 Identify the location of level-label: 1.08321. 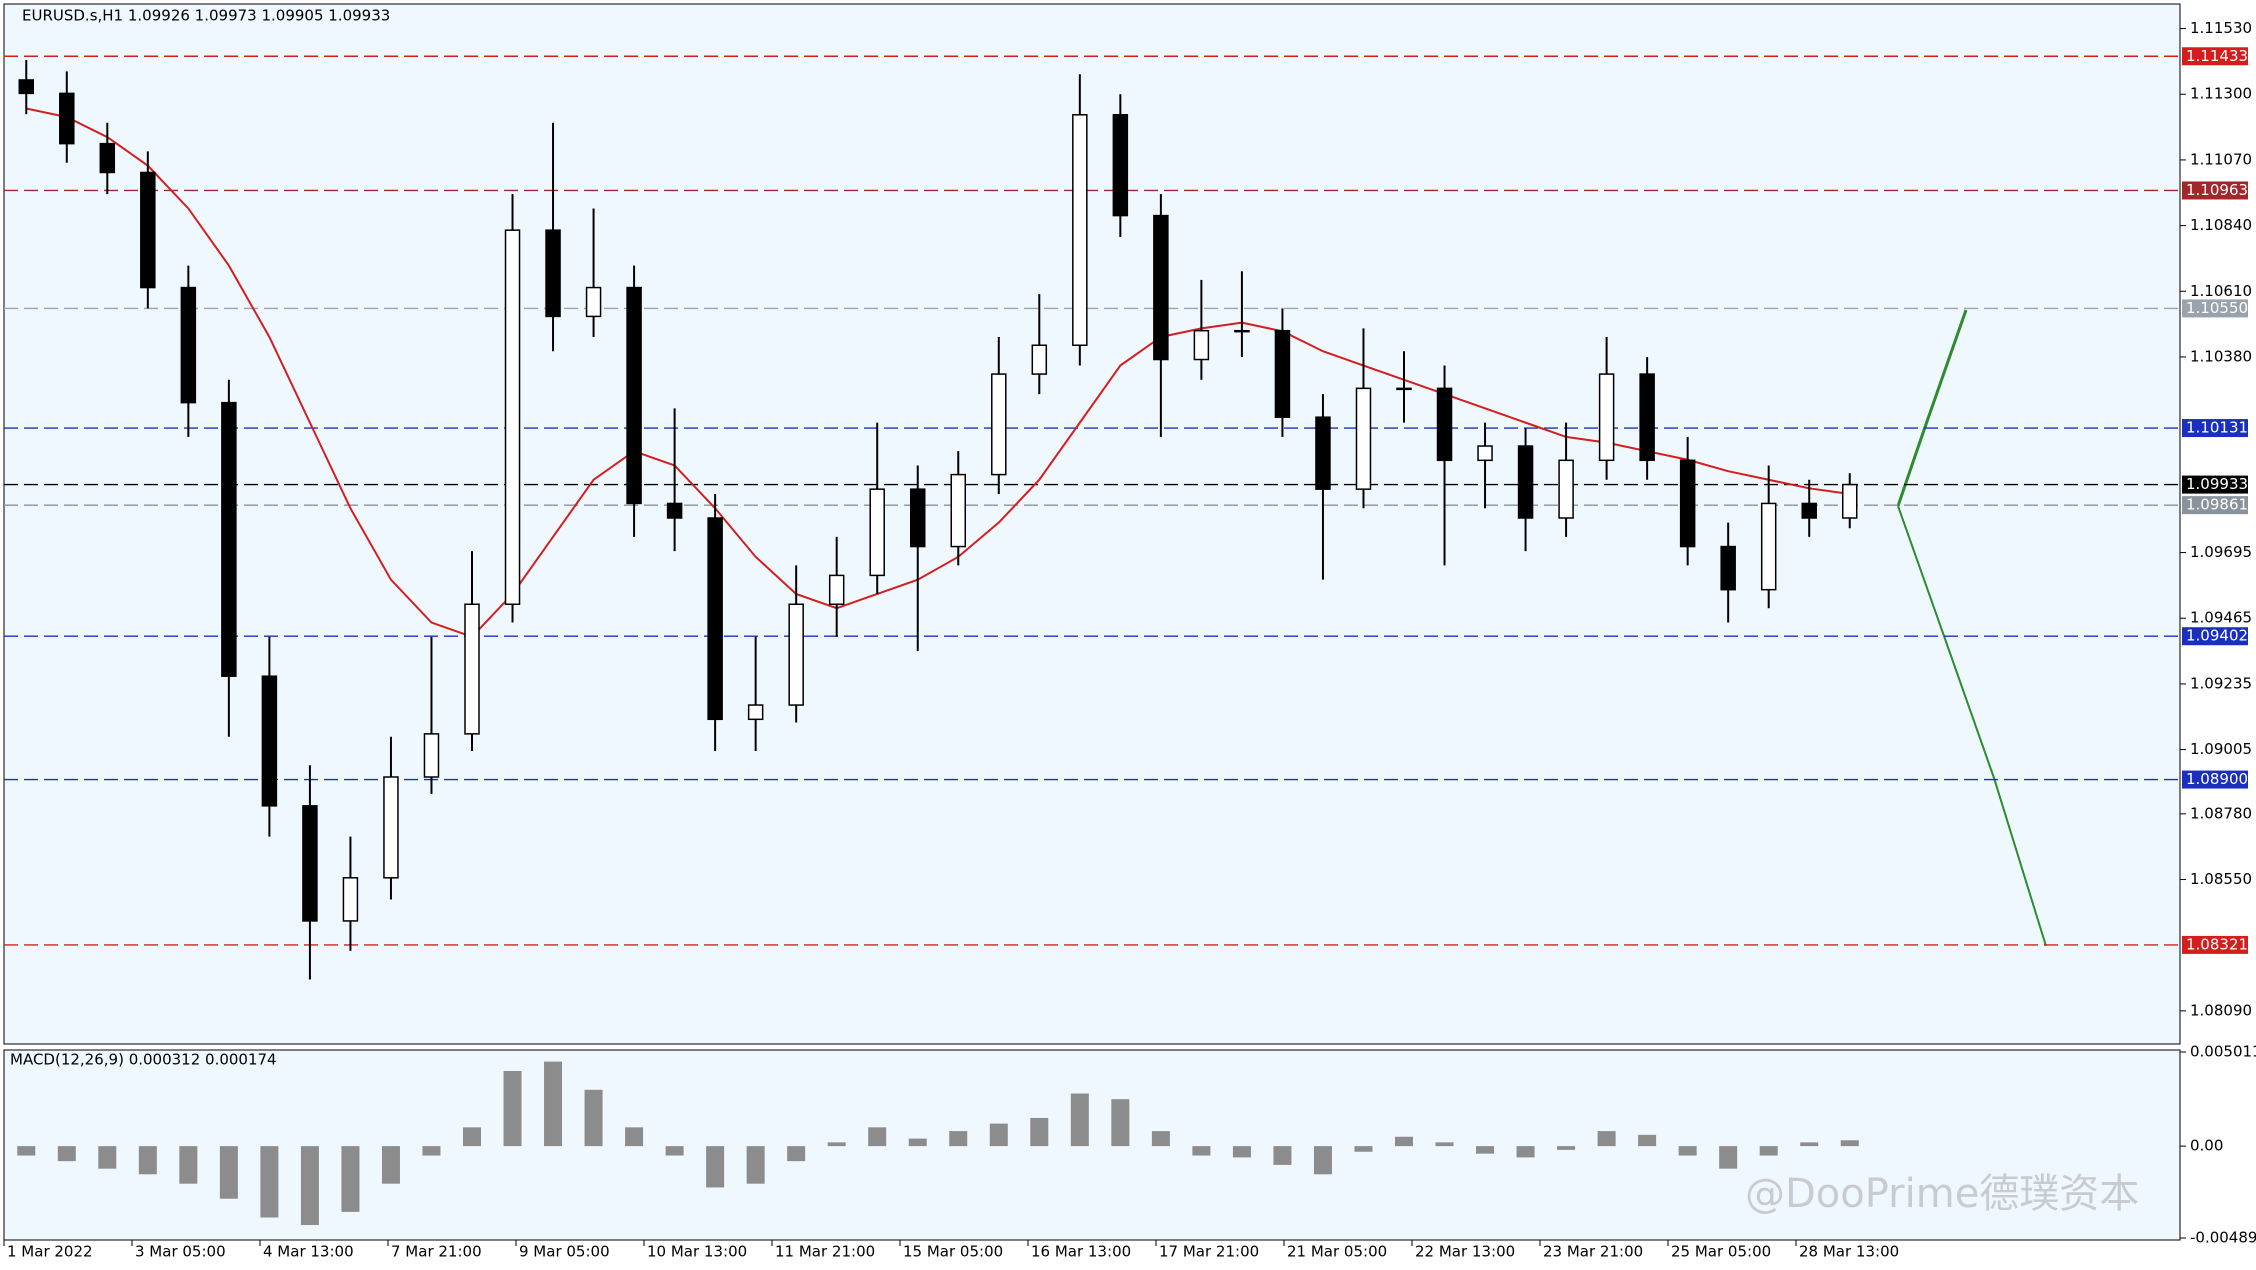
(2217, 944).